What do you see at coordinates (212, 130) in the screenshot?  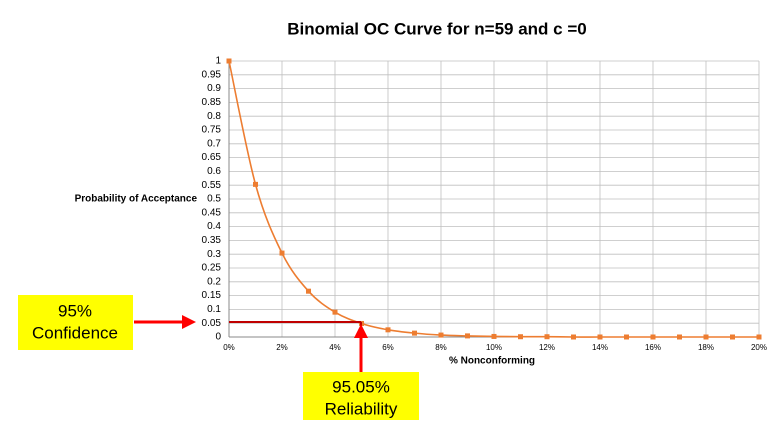 I see `y-tick-label: 0.75` at bounding box center [212, 130].